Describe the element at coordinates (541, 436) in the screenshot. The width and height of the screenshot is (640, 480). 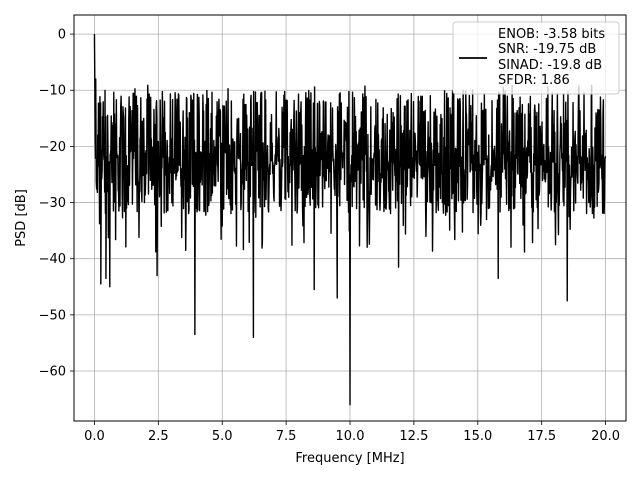
I see `x-tick-label: 17.5` at that location.